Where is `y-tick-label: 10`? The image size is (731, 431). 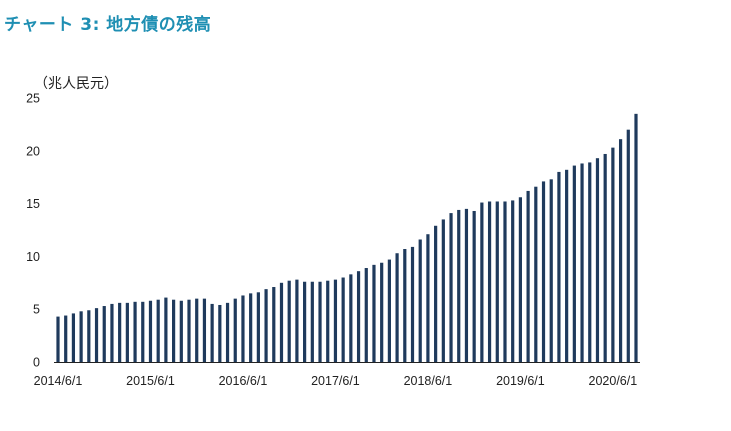 y-tick-label: 10 is located at coordinates (33, 257).